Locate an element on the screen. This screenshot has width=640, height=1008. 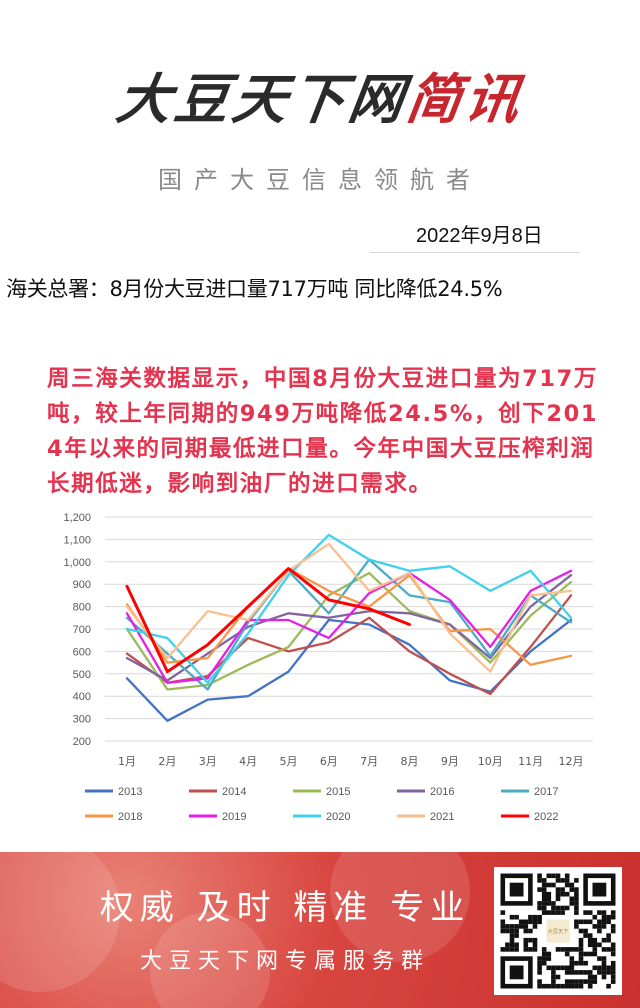
y-tick-label: 900 is located at coordinates (82, 585).